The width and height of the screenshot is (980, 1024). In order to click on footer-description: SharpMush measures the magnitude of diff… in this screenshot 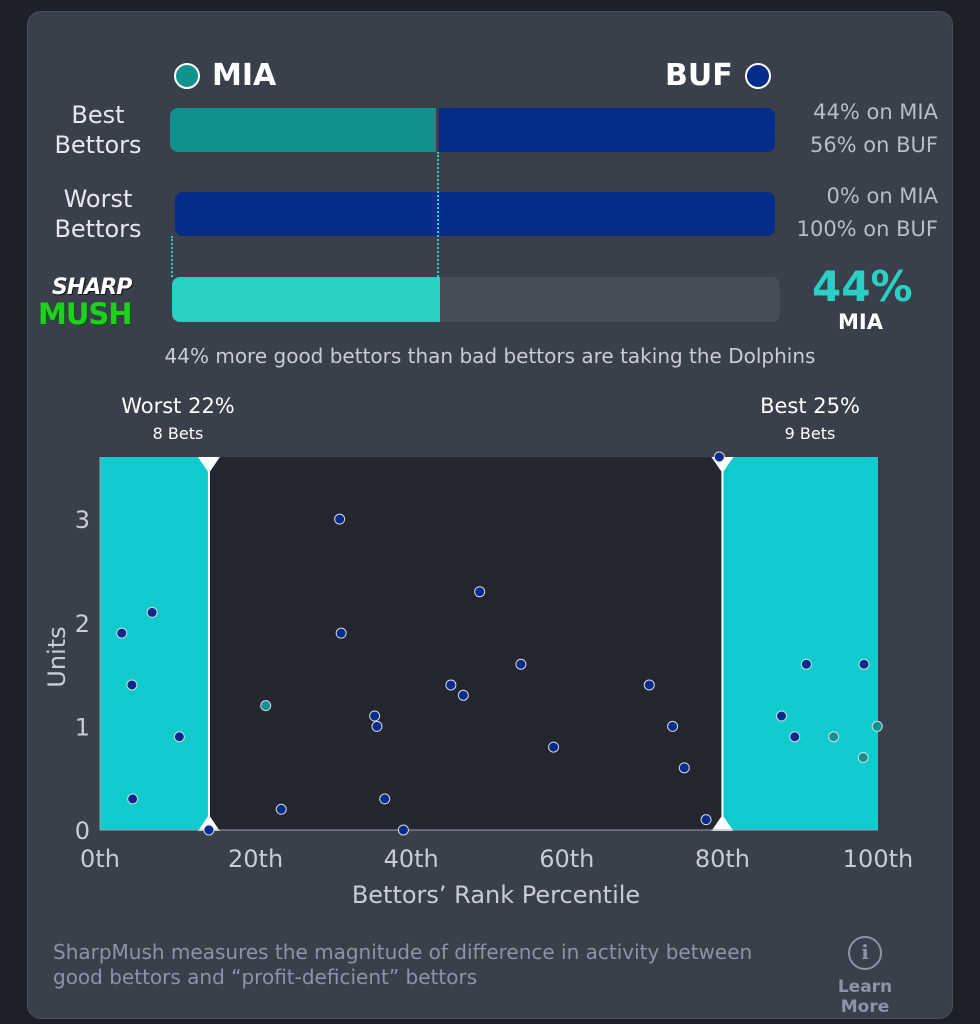, I will do `click(403, 964)`.